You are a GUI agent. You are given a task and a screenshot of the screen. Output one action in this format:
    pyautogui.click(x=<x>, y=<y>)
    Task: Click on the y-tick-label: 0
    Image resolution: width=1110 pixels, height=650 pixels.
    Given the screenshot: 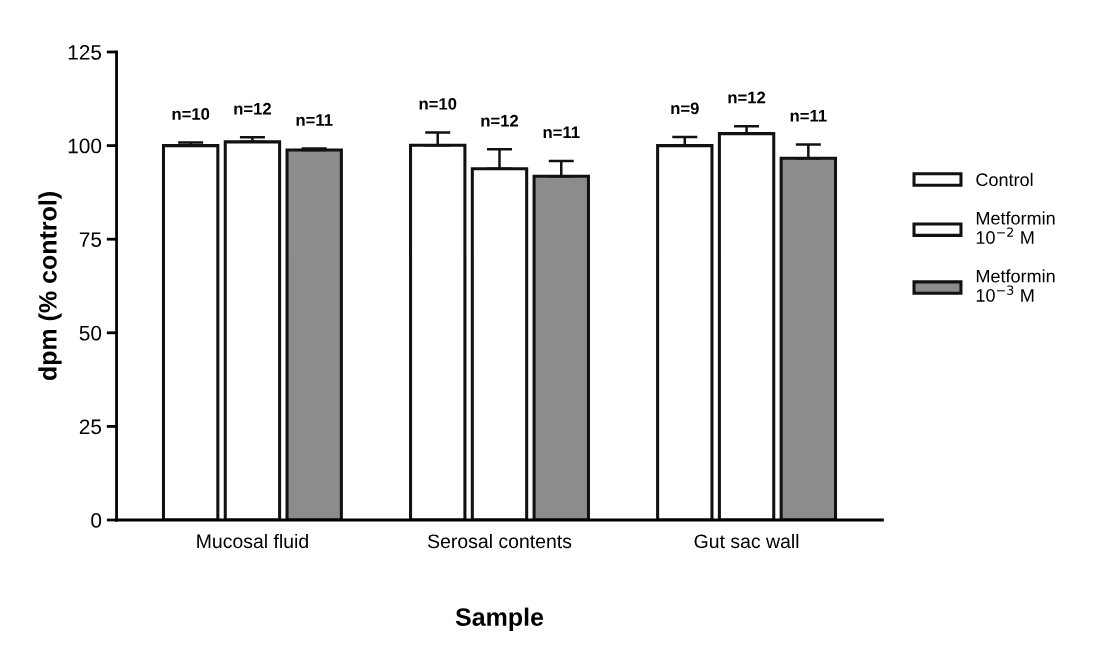 What is the action you would take?
    pyautogui.click(x=96, y=520)
    